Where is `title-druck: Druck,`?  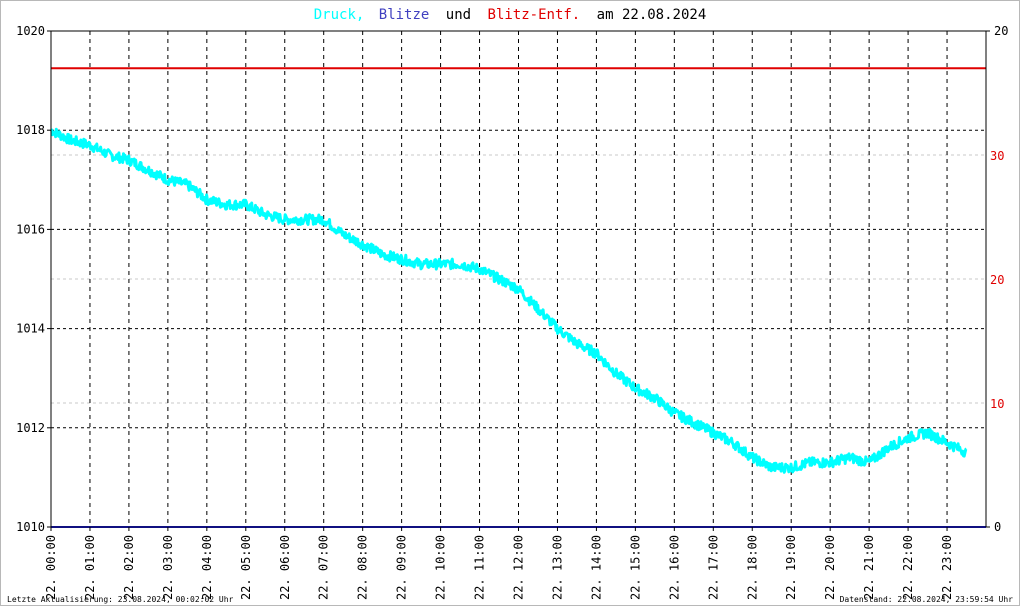
title-druck: Druck, is located at coordinates (339, 15).